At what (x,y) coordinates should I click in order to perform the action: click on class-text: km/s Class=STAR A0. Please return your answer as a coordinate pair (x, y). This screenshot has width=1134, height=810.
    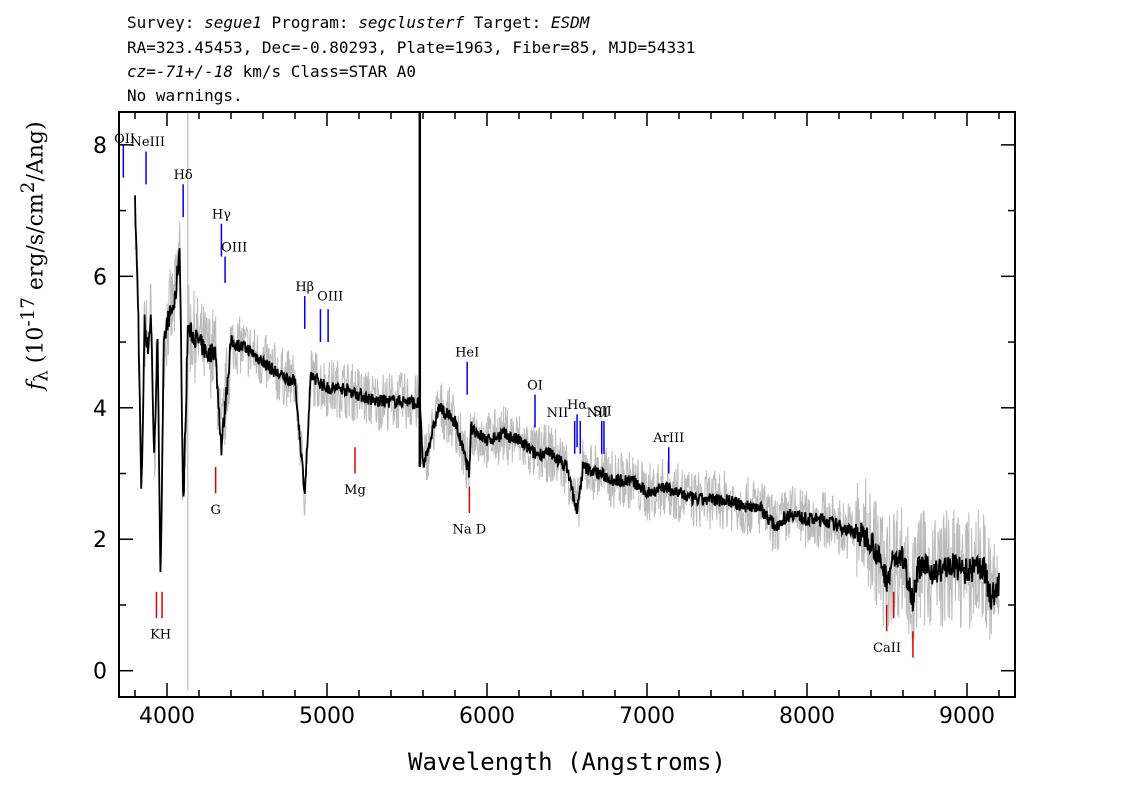
    Looking at the image, I should click on (324, 71).